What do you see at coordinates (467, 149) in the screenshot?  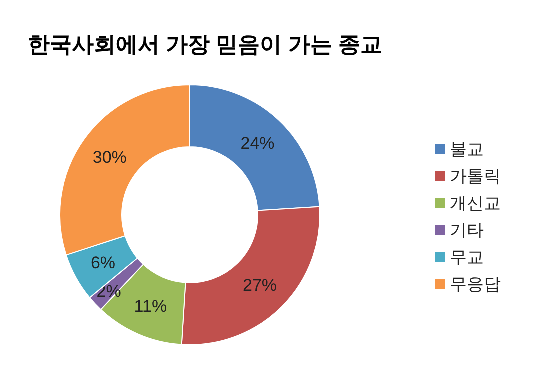 I see `legend-label: 불교` at bounding box center [467, 149].